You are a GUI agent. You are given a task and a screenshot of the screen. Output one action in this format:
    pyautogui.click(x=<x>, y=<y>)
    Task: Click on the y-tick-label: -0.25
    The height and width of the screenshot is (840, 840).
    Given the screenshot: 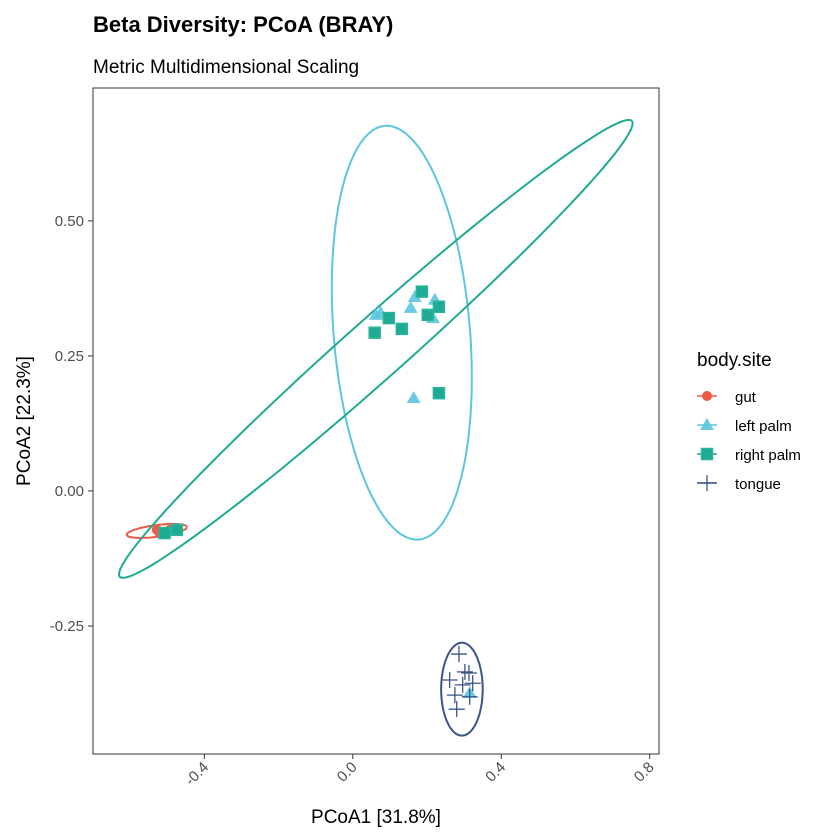 What is the action you would take?
    pyautogui.click(x=67, y=626)
    